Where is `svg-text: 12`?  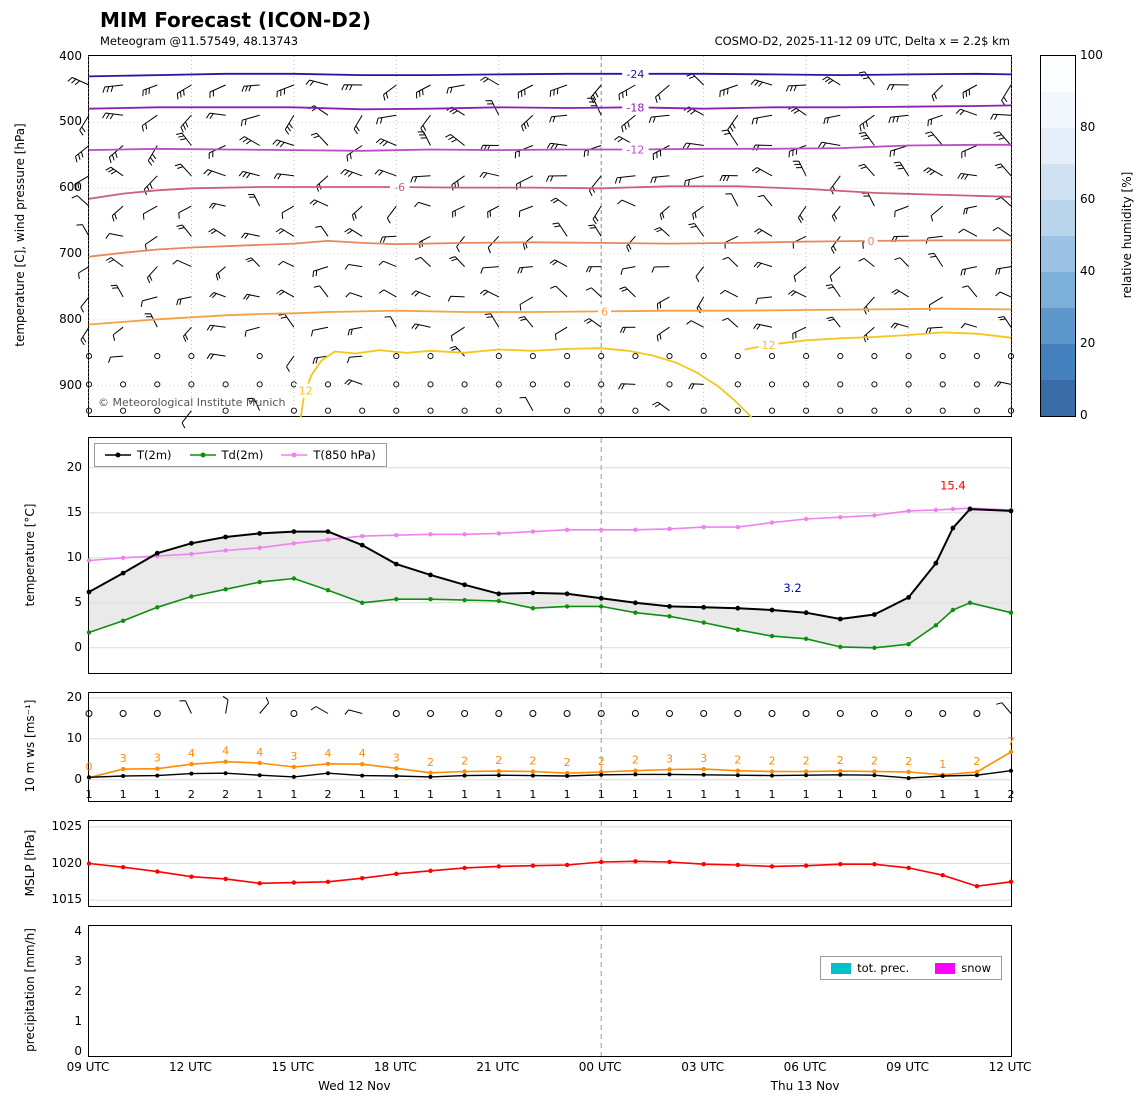
svg-text: 12 is located at coordinates (306, 391).